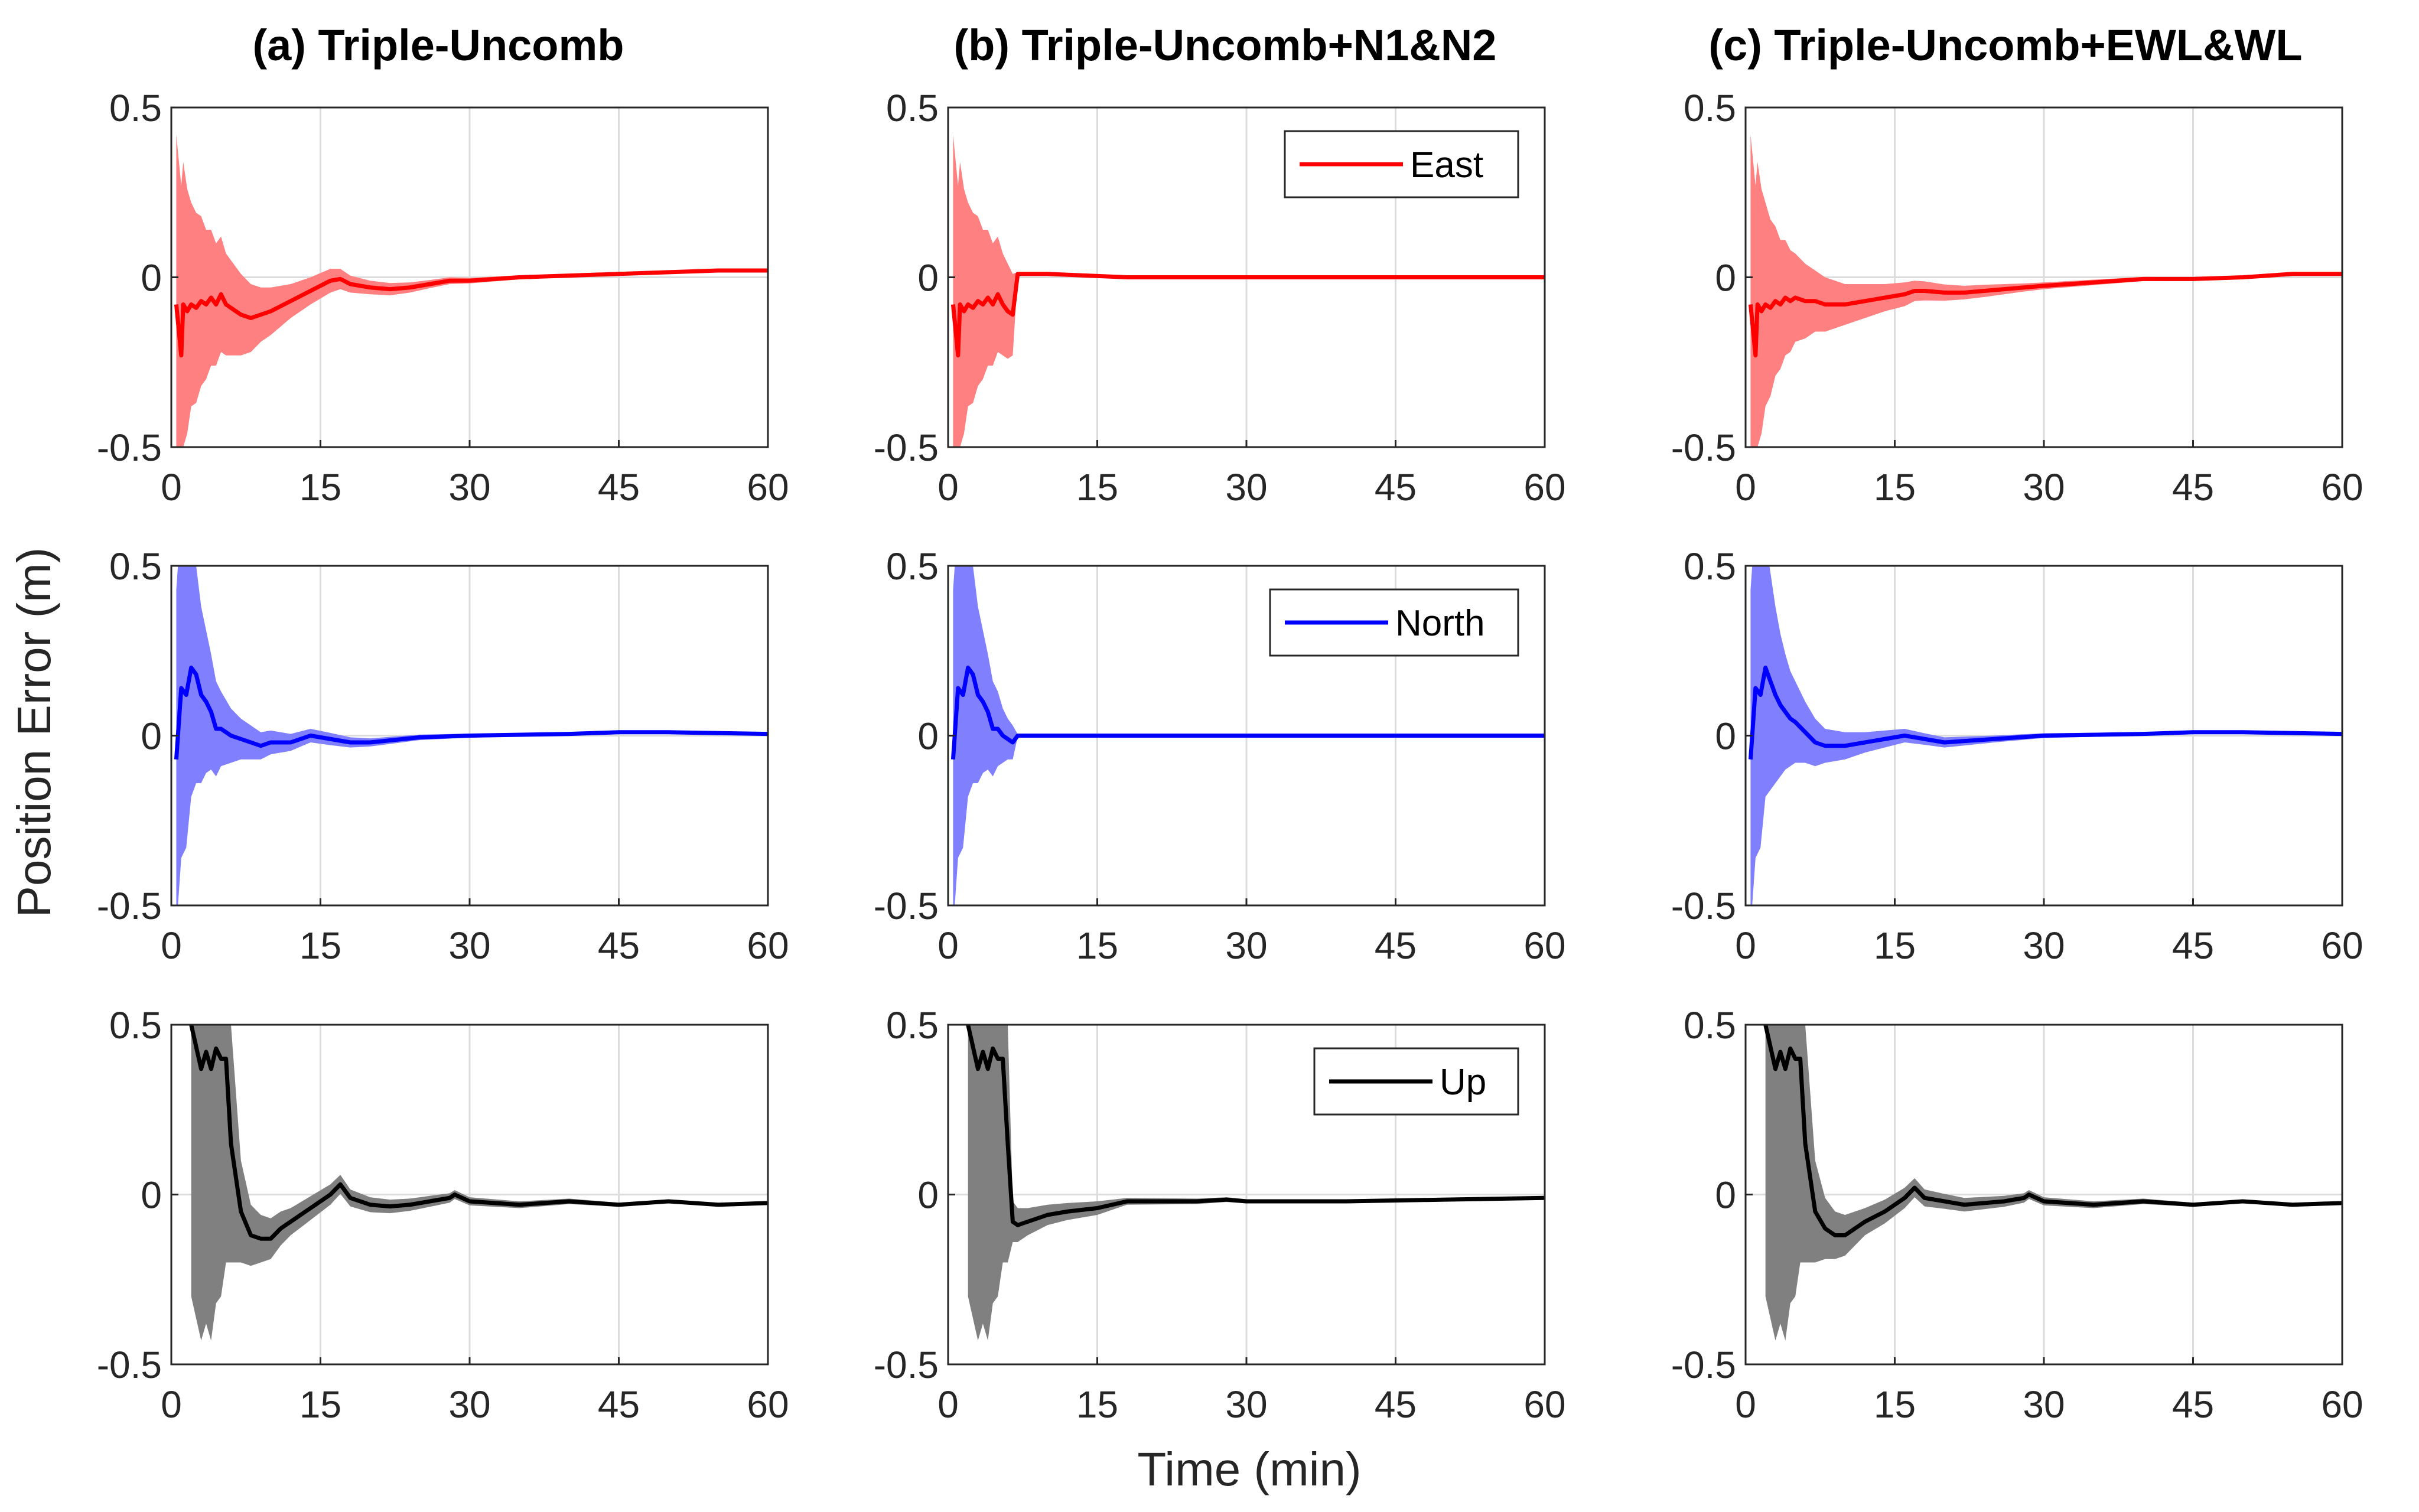 The width and height of the screenshot is (2419, 1512). I want to click on legend: Up, so click(1416, 1081).